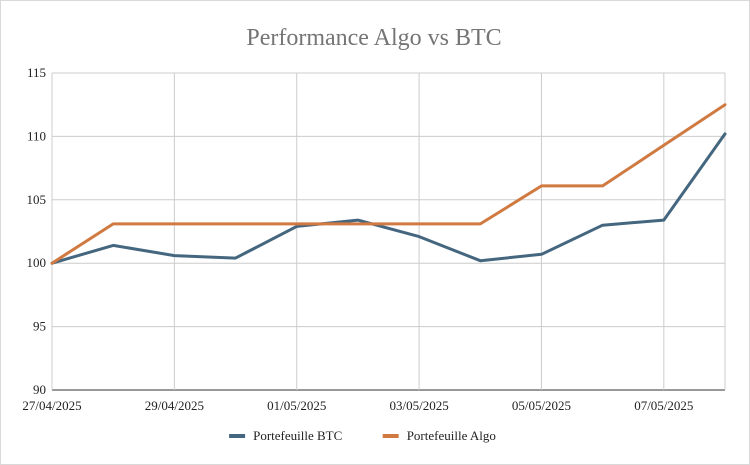 The width and height of the screenshot is (750, 465). Describe the element at coordinates (541, 405) in the screenshot. I see `x-tick-label: 05/05/2025` at that location.